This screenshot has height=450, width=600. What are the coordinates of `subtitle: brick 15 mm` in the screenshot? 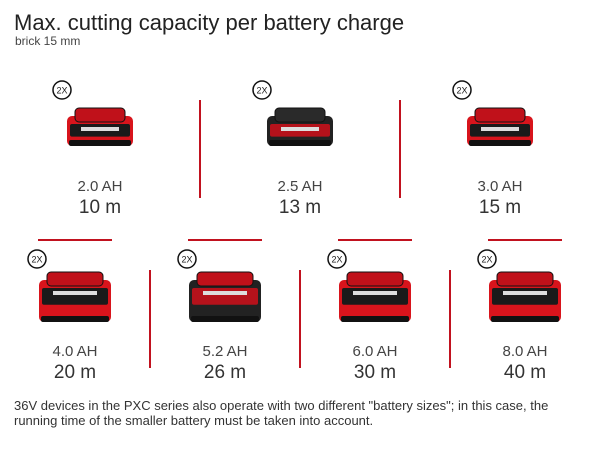 It's located at (47, 41).